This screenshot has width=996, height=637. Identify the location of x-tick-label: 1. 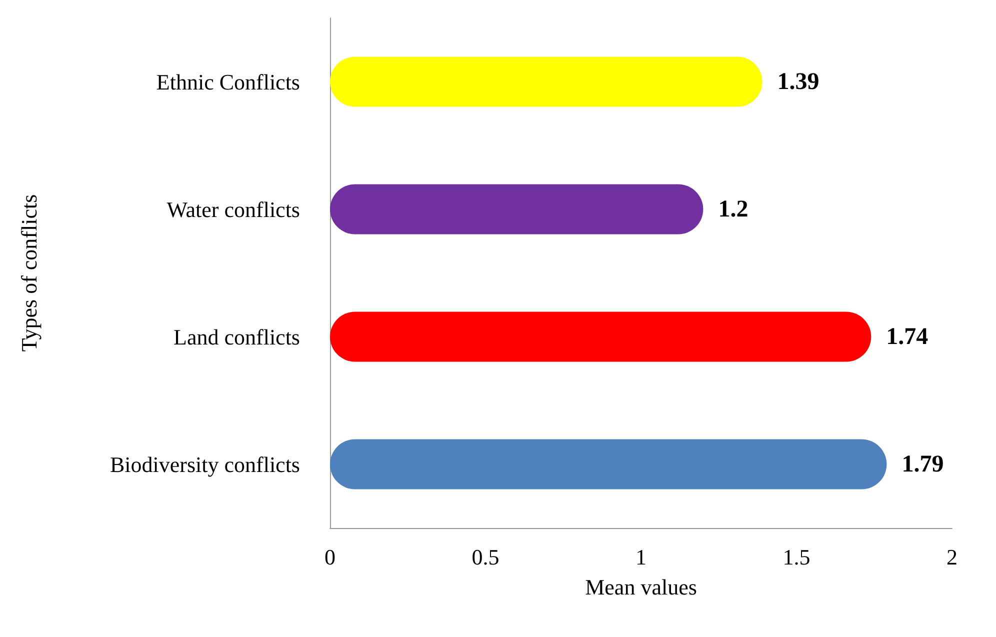
(641, 557).